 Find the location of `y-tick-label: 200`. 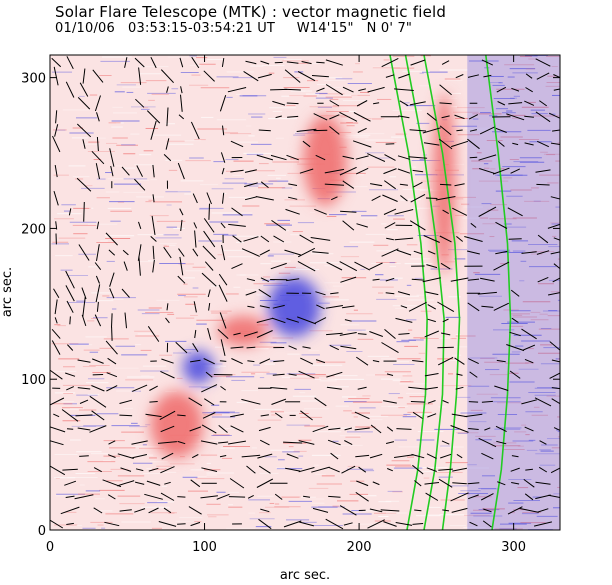

y-tick-label: 200 is located at coordinates (33, 229).